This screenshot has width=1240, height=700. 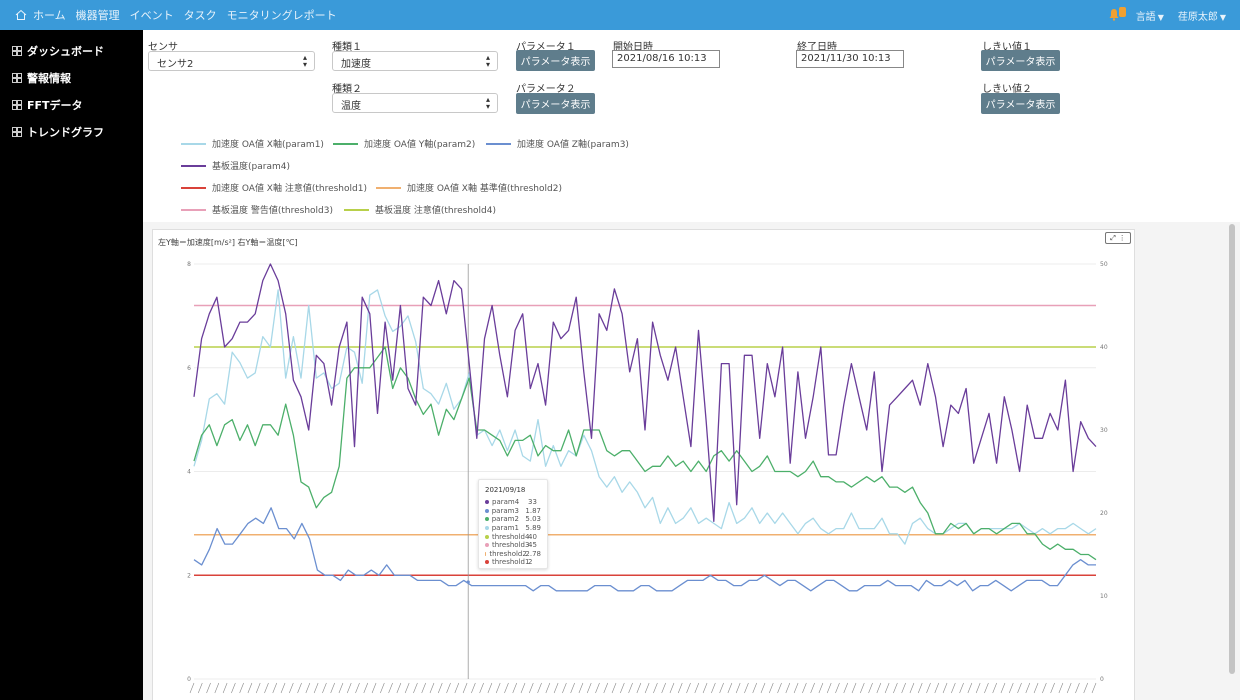 I want to click on more-vertical-icon: ⋮, so click(x=1122, y=238).